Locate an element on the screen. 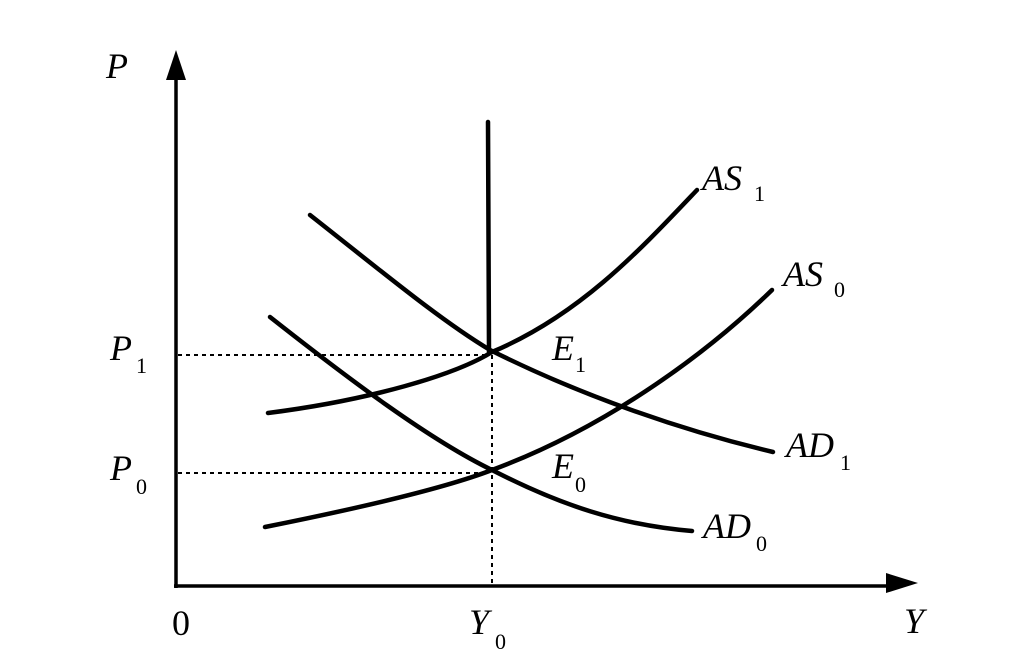  output-axis-arrow is located at coordinates (902, 583).